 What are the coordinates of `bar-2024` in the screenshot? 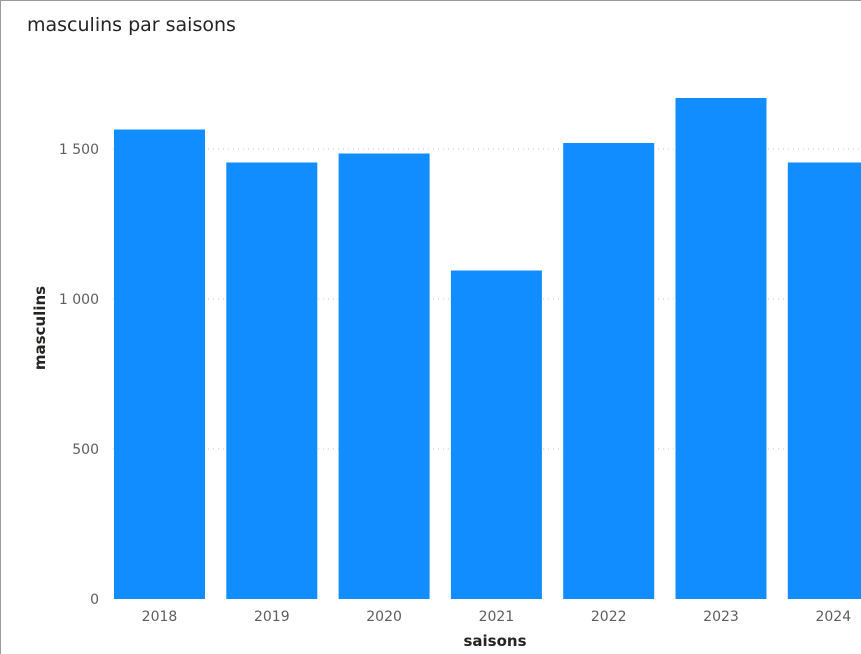 It's located at (824, 381).